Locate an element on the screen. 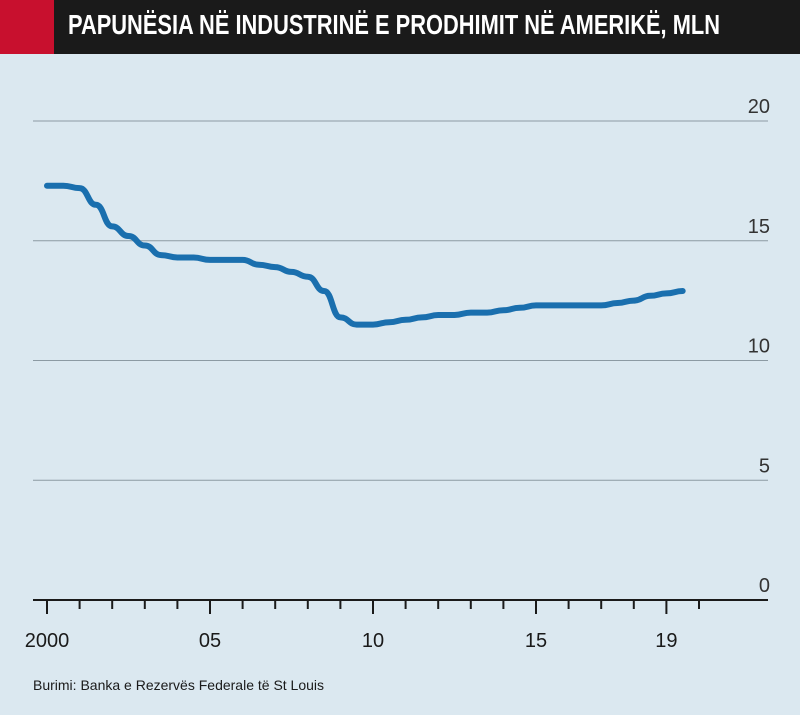 The width and height of the screenshot is (800, 715). y-tick-label: 10 is located at coordinates (759, 347).